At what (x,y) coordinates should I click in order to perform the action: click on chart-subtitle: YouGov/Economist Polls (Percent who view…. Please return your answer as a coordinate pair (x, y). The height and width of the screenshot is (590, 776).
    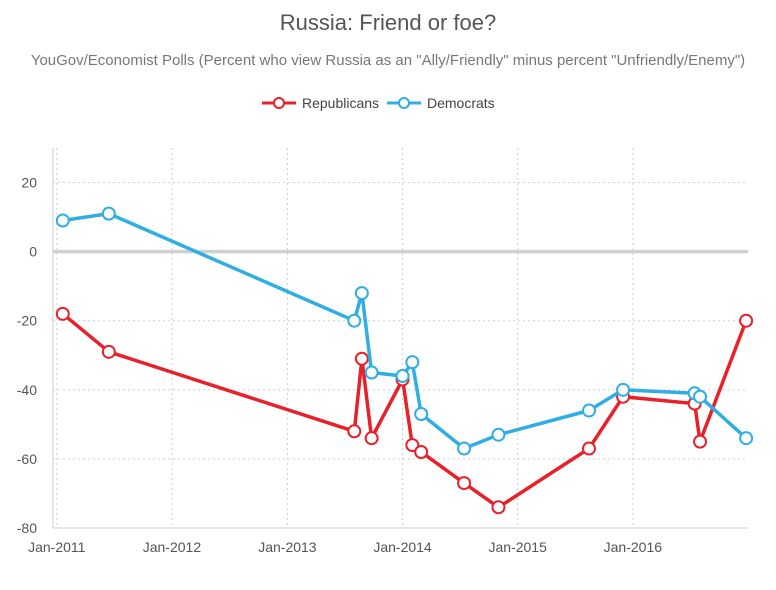
    Looking at the image, I should click on (388, 60).